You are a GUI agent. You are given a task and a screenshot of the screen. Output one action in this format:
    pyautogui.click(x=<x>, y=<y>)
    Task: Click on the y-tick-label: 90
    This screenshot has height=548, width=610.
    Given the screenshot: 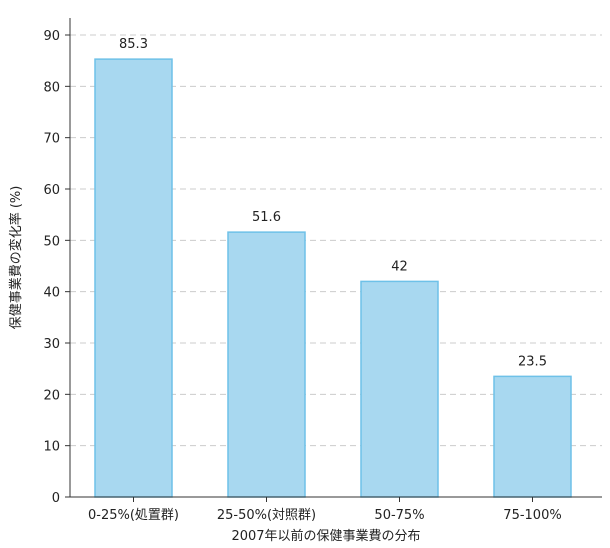 What is the action you would take?
    pyautogui.click(x=51, y=36)
    